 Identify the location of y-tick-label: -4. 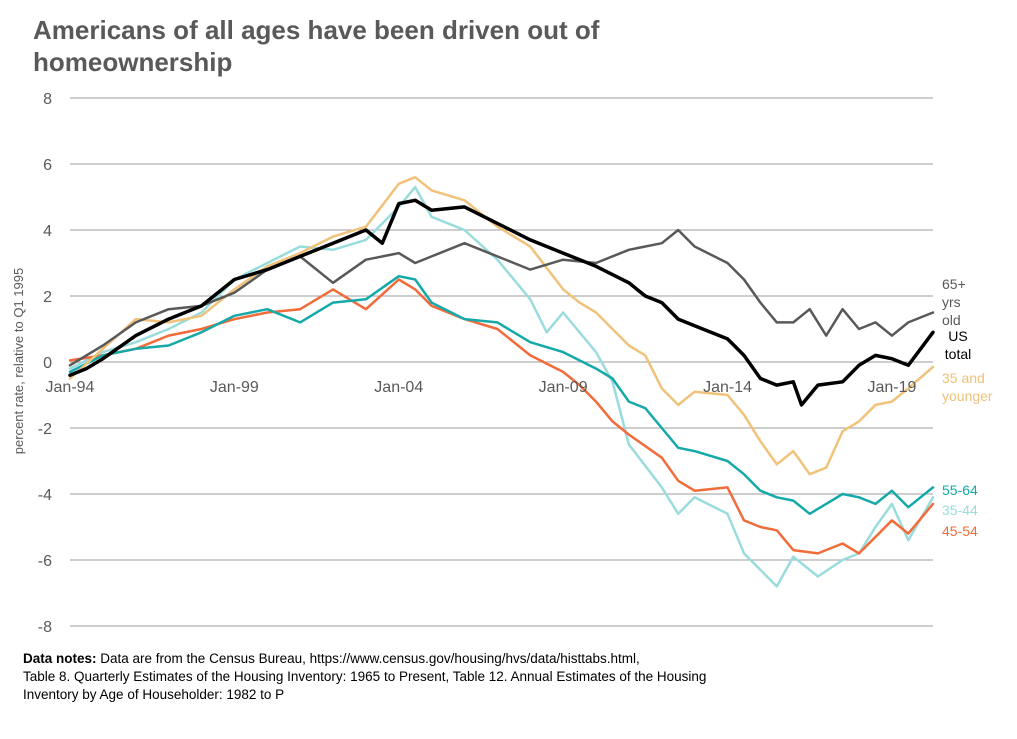
(45, 495).